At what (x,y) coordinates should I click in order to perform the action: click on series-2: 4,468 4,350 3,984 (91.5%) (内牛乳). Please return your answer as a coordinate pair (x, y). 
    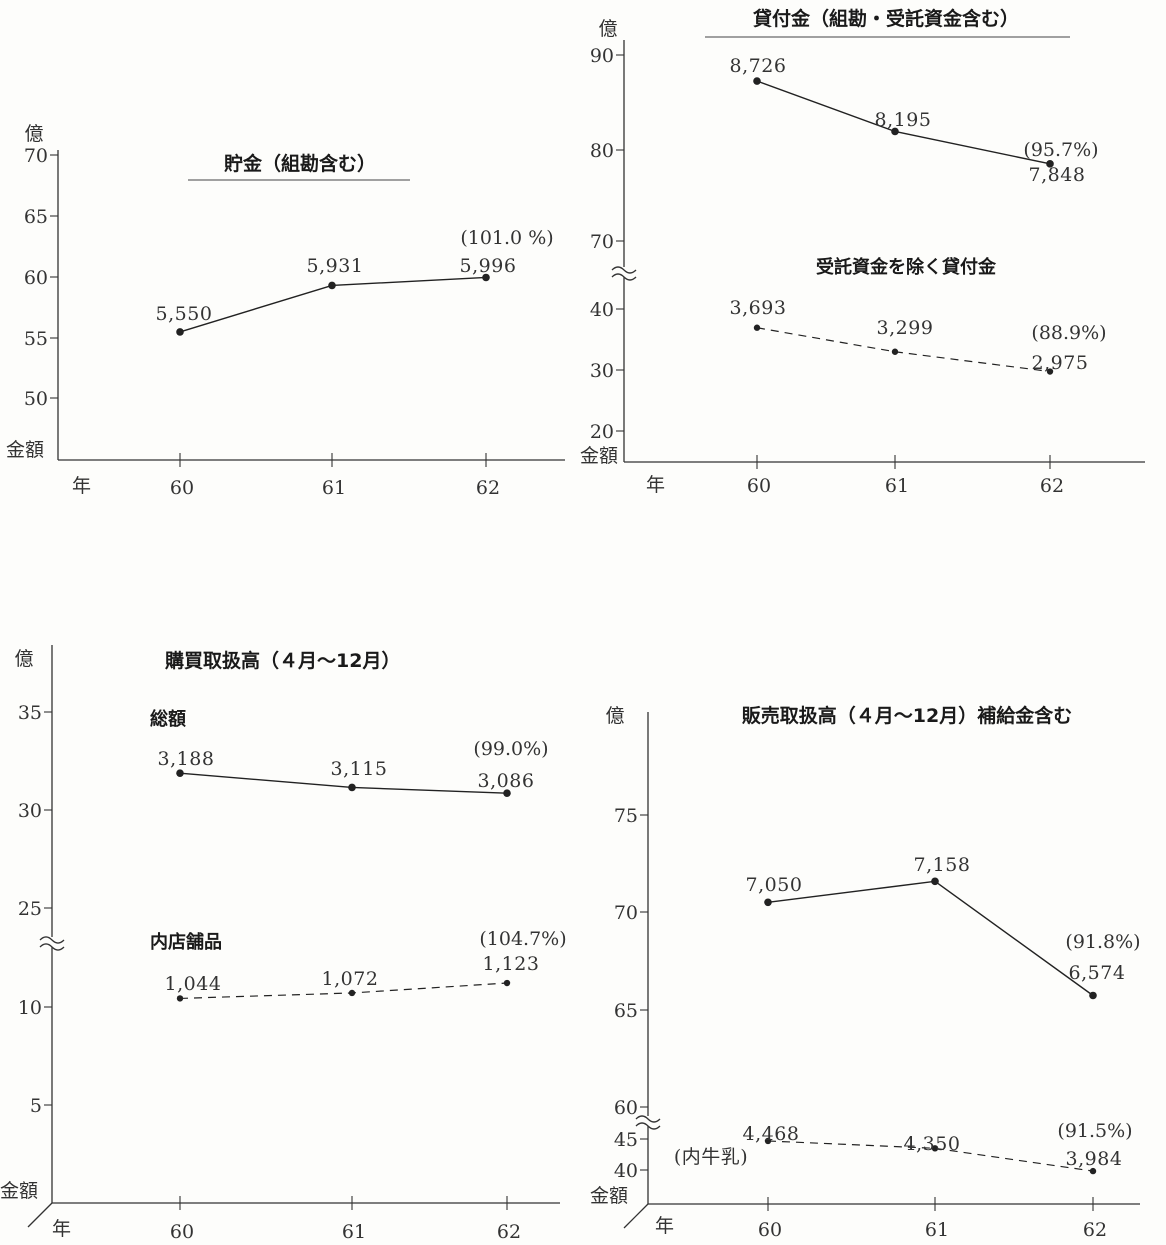
    Looking at the image, I should click on (903, 1147).